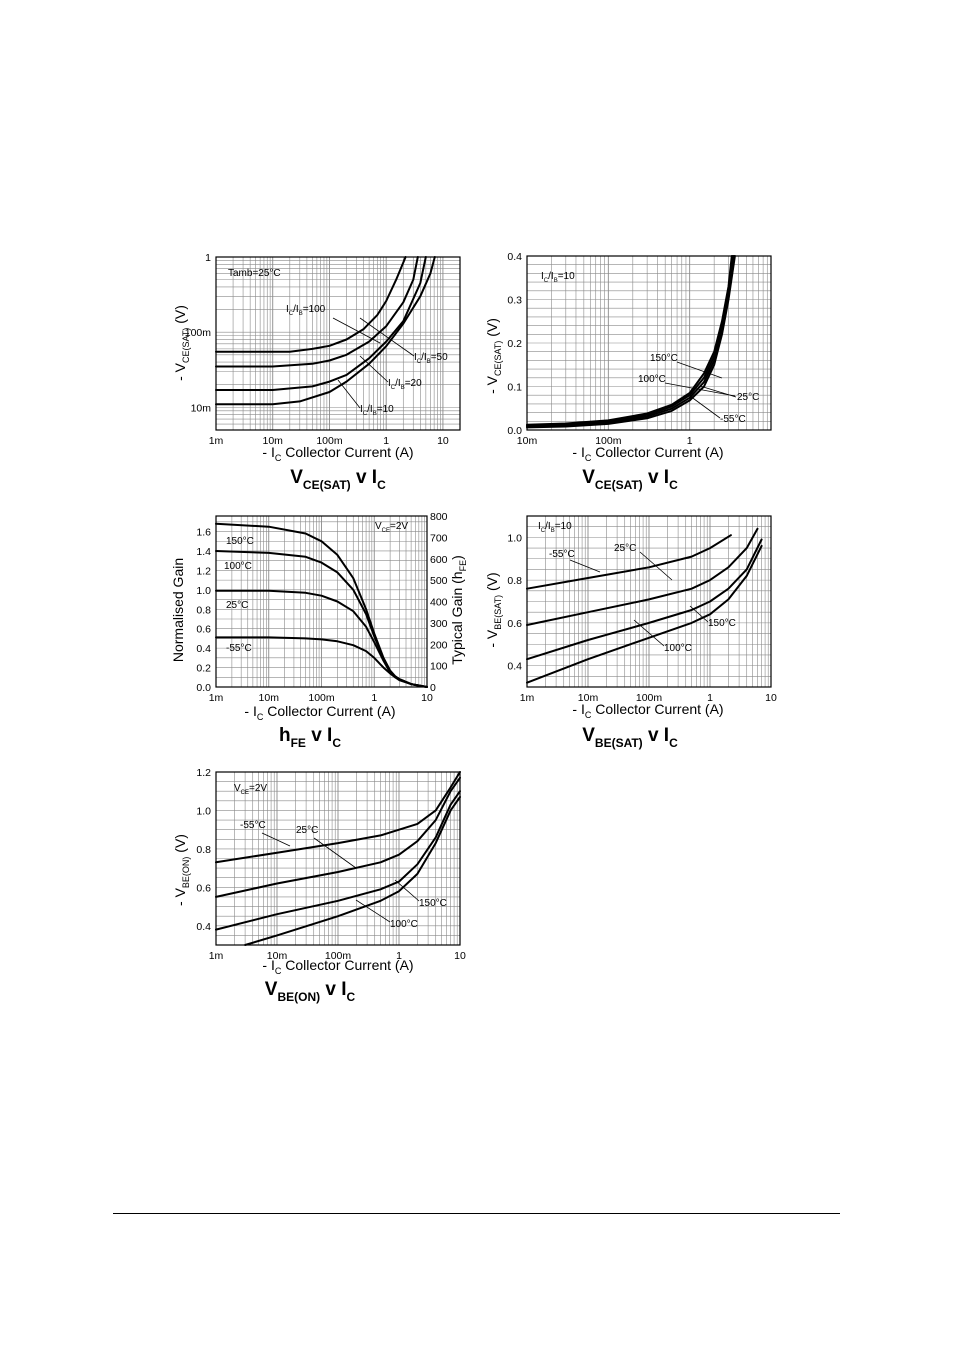 The height and width of the screenshot is (1350, 954). Describe the element at coordinates (203, 571) in the screenshot. I see `y-tick-label: 1.2` at that location.